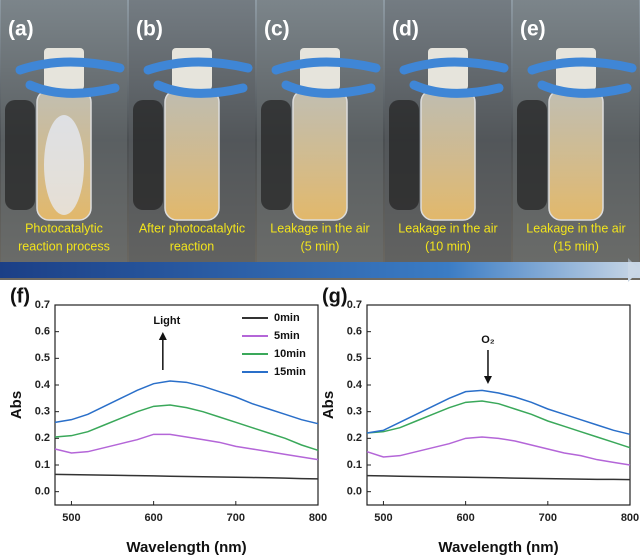  I want to click on legend-label: 15min, so click(290, 372).